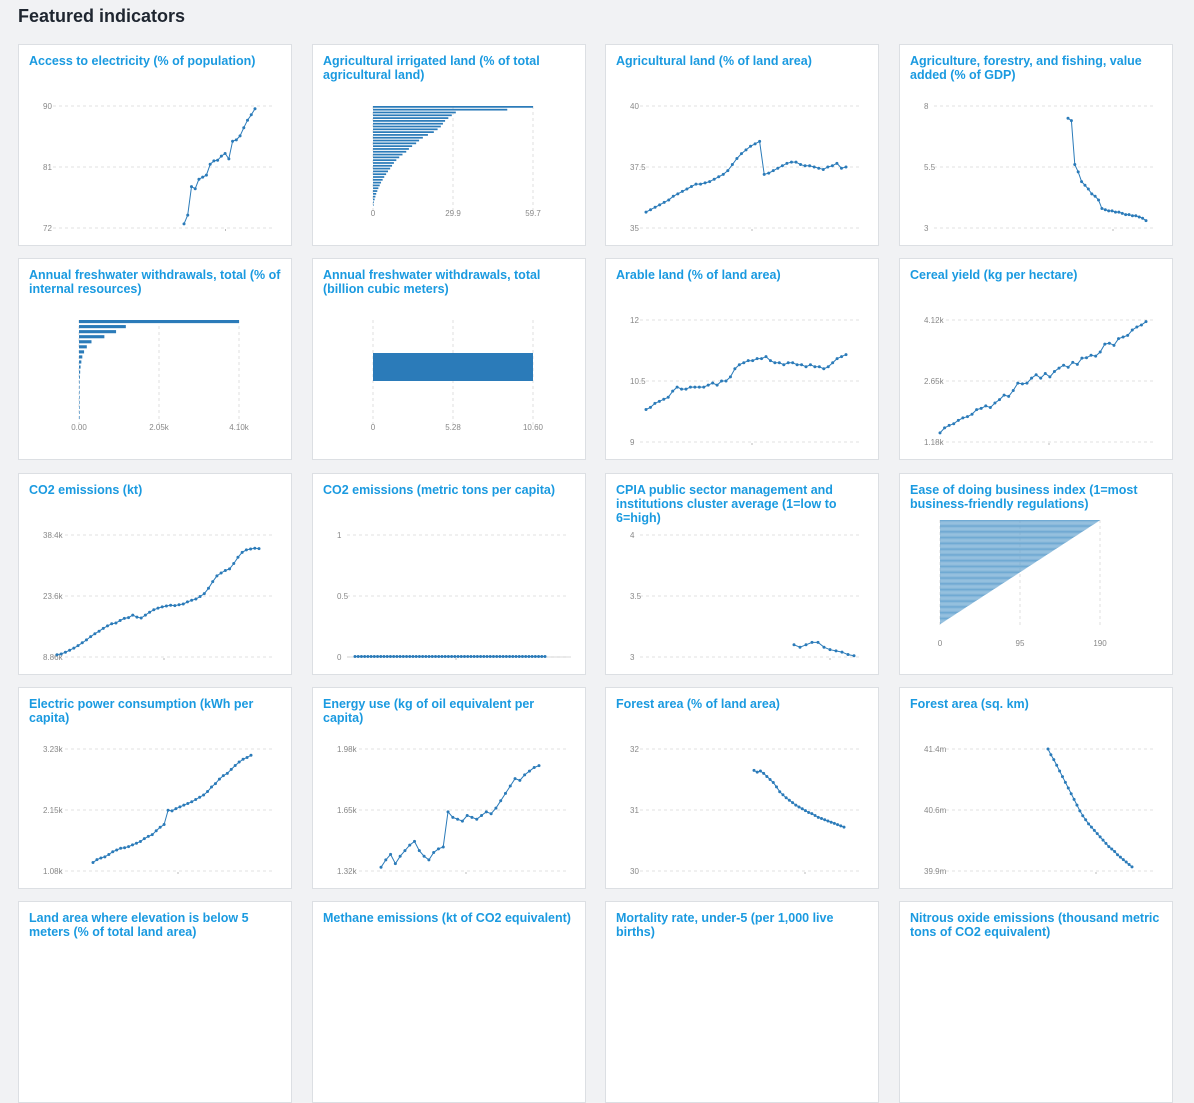 Image resolution: width=1194 pixels, height=1103 pixels. What do you see at coordinates (449, 1002) in the screenshot?
I see `indicator-card: Methane emissions (kt of CO2 equivalent)` at bounding box center [449, 1002].